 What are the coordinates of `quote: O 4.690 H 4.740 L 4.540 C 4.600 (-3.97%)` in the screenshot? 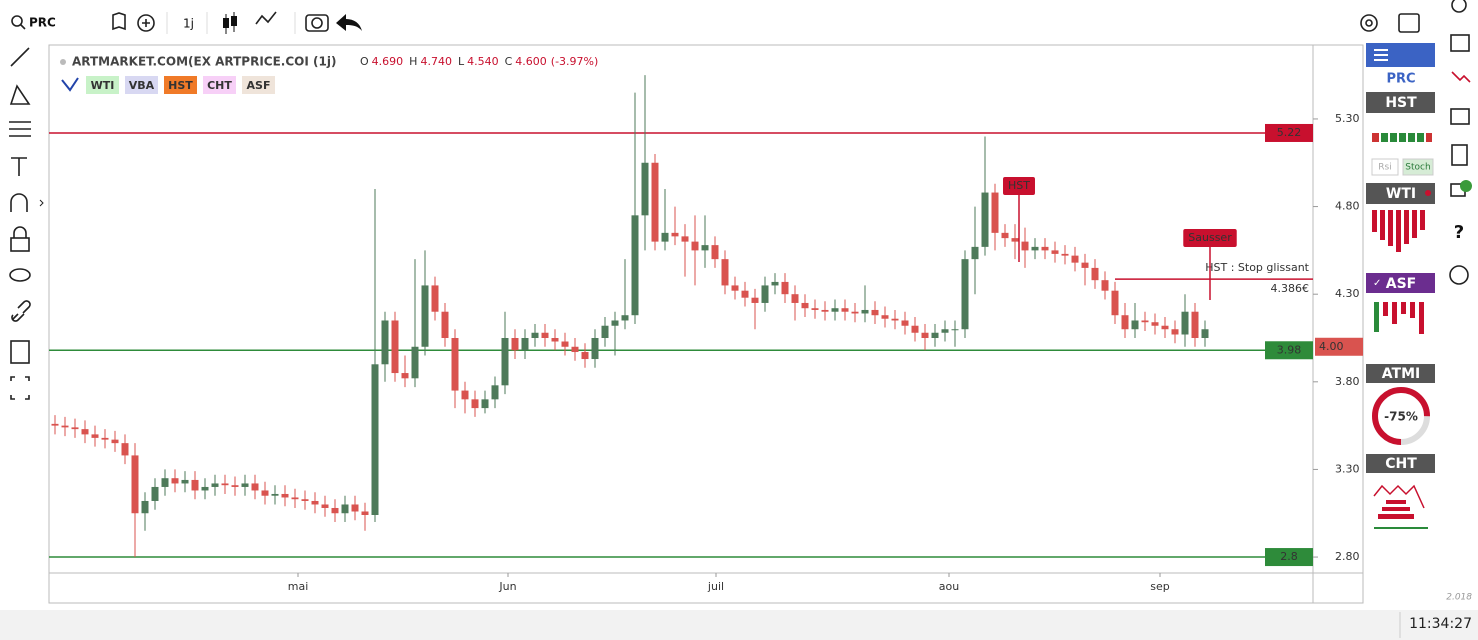 It's located at (479, 61).